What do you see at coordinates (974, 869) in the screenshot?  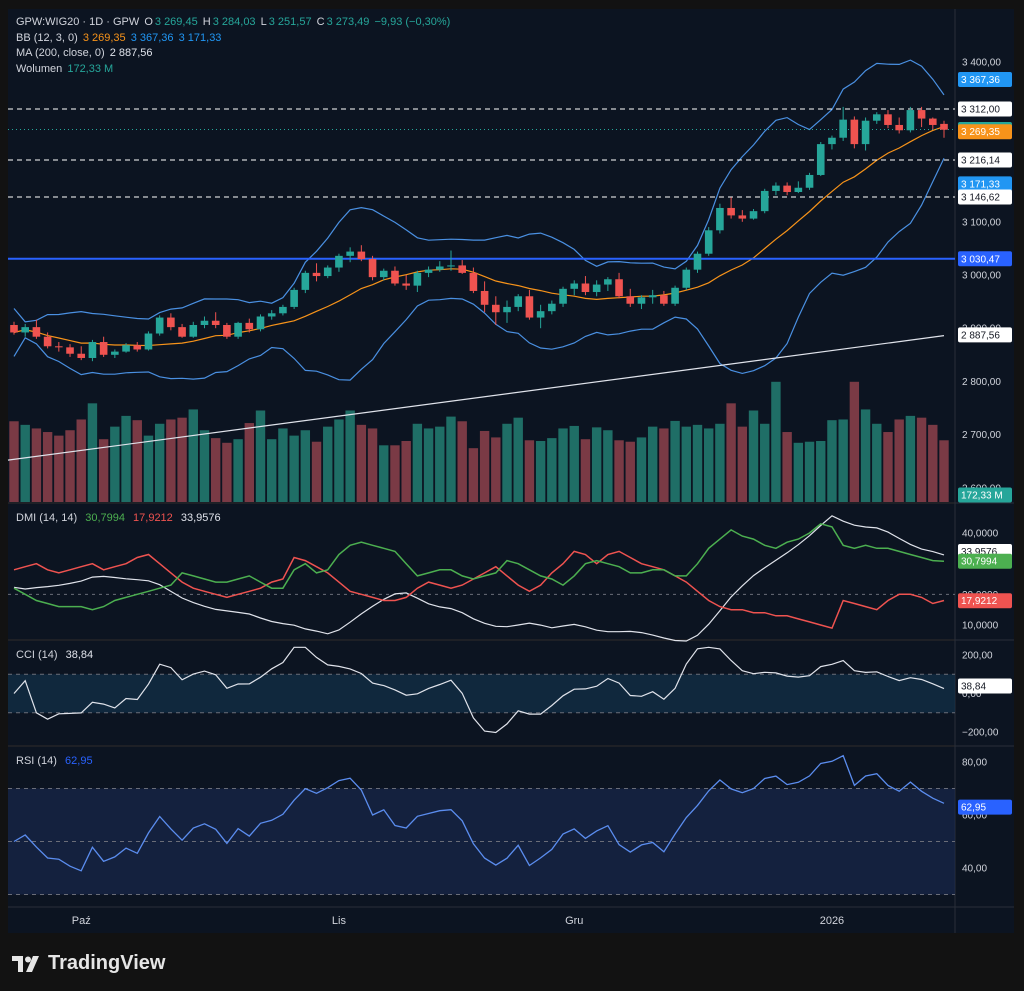 I see `rsi-tick-label: 40,00` at bounding box center [974, 869].